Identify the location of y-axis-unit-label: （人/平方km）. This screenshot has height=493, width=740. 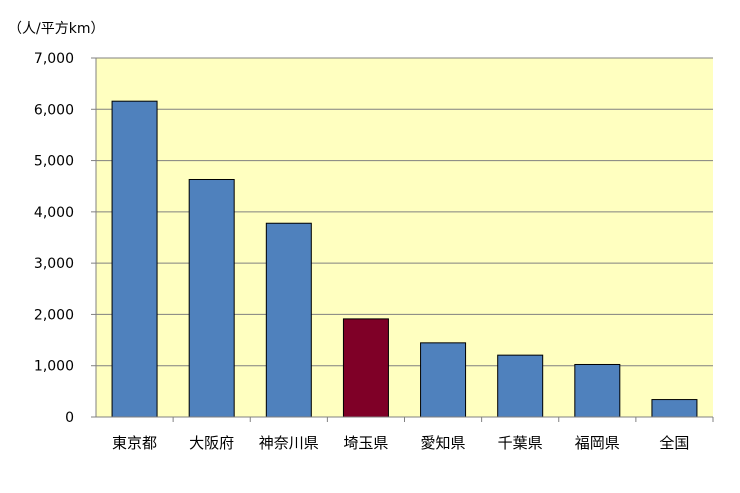
(56, 29).